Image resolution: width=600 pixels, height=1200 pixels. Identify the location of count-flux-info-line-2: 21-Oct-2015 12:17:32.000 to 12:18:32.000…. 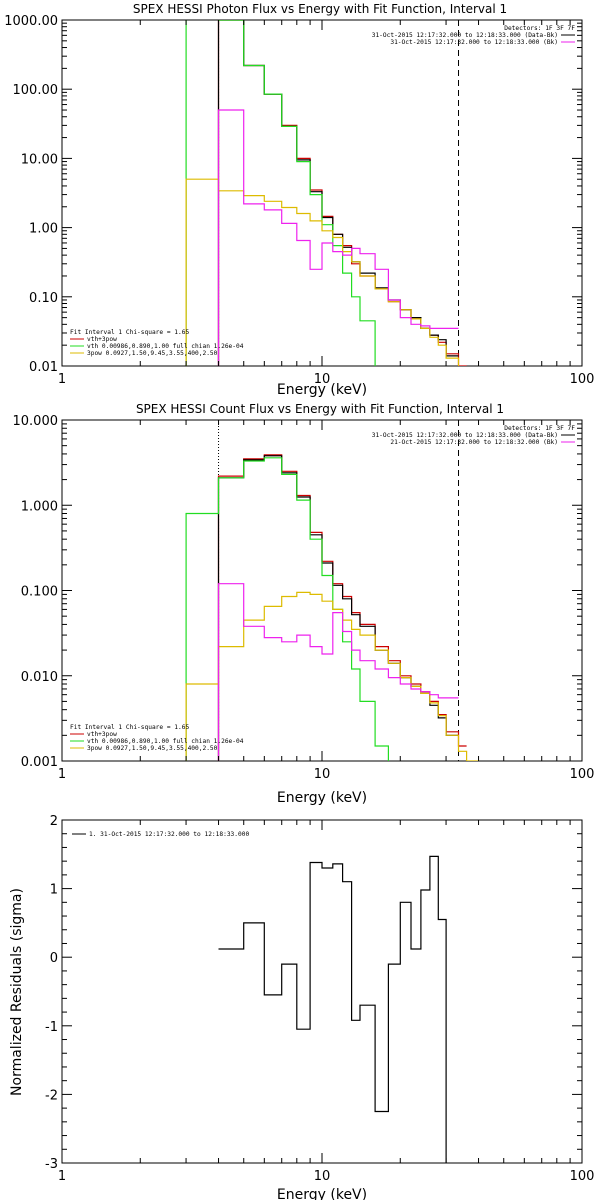
(474, 442).